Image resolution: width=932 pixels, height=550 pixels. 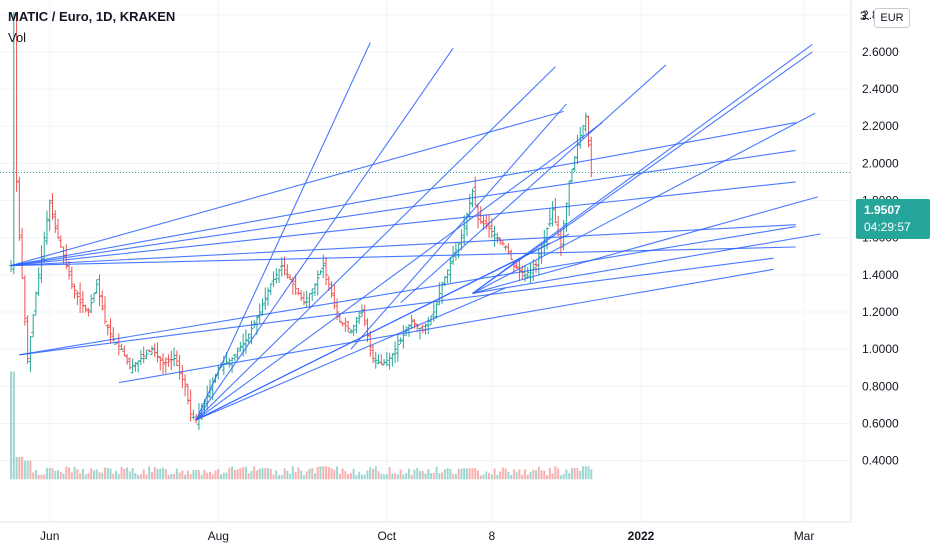 What do you see at coordinates (17, 37) in the screenshot?
I see `volume-label: Vol` at bounding box center [17, 37].